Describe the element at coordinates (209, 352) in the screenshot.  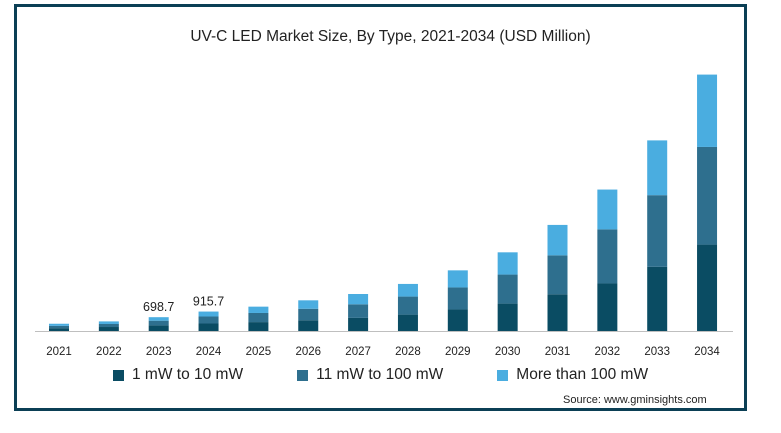
I see `x-tick-label-2024: 2024` at that location.